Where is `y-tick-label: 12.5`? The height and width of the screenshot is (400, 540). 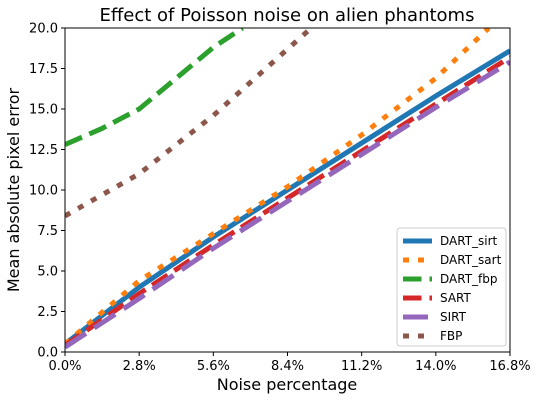
y-tick-label: 12.5 is located at coordinates (43, 150).